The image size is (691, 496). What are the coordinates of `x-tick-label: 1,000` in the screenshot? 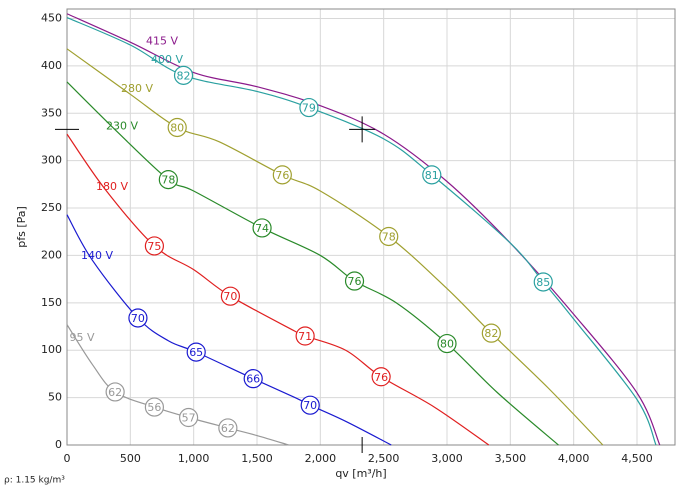 It's located at (194, 458).